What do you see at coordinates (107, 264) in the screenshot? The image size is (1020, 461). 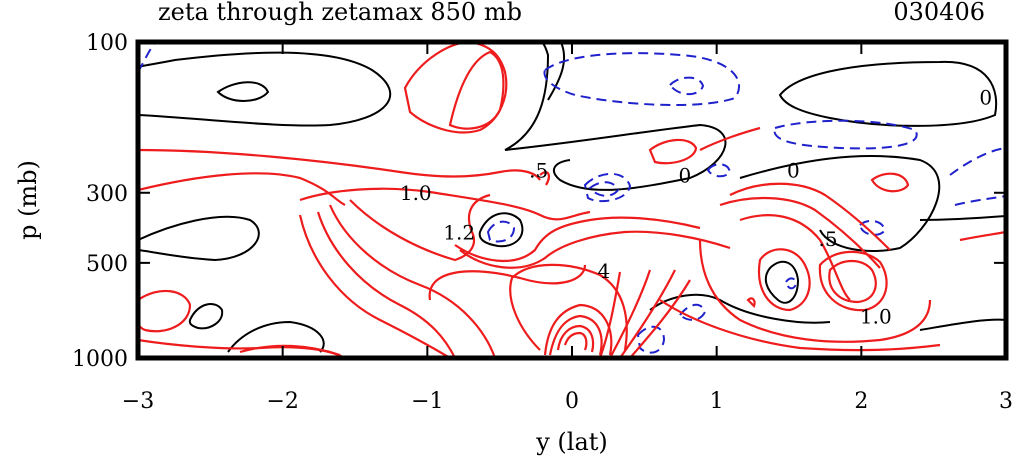 I see `y-tick-label: 500` at bounding box center [107, 264].